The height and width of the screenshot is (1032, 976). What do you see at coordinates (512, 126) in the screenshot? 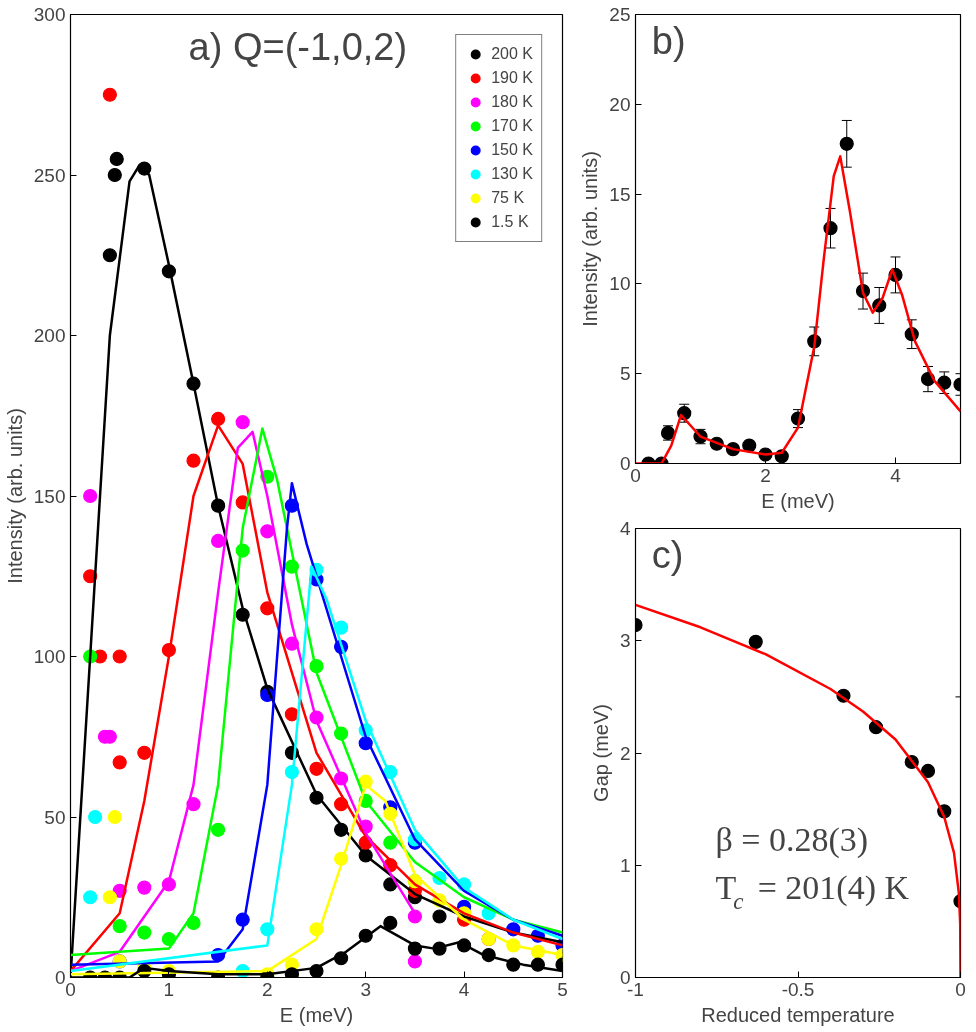
I see `legend-label: 170 K` at bounding box center [512, 126].